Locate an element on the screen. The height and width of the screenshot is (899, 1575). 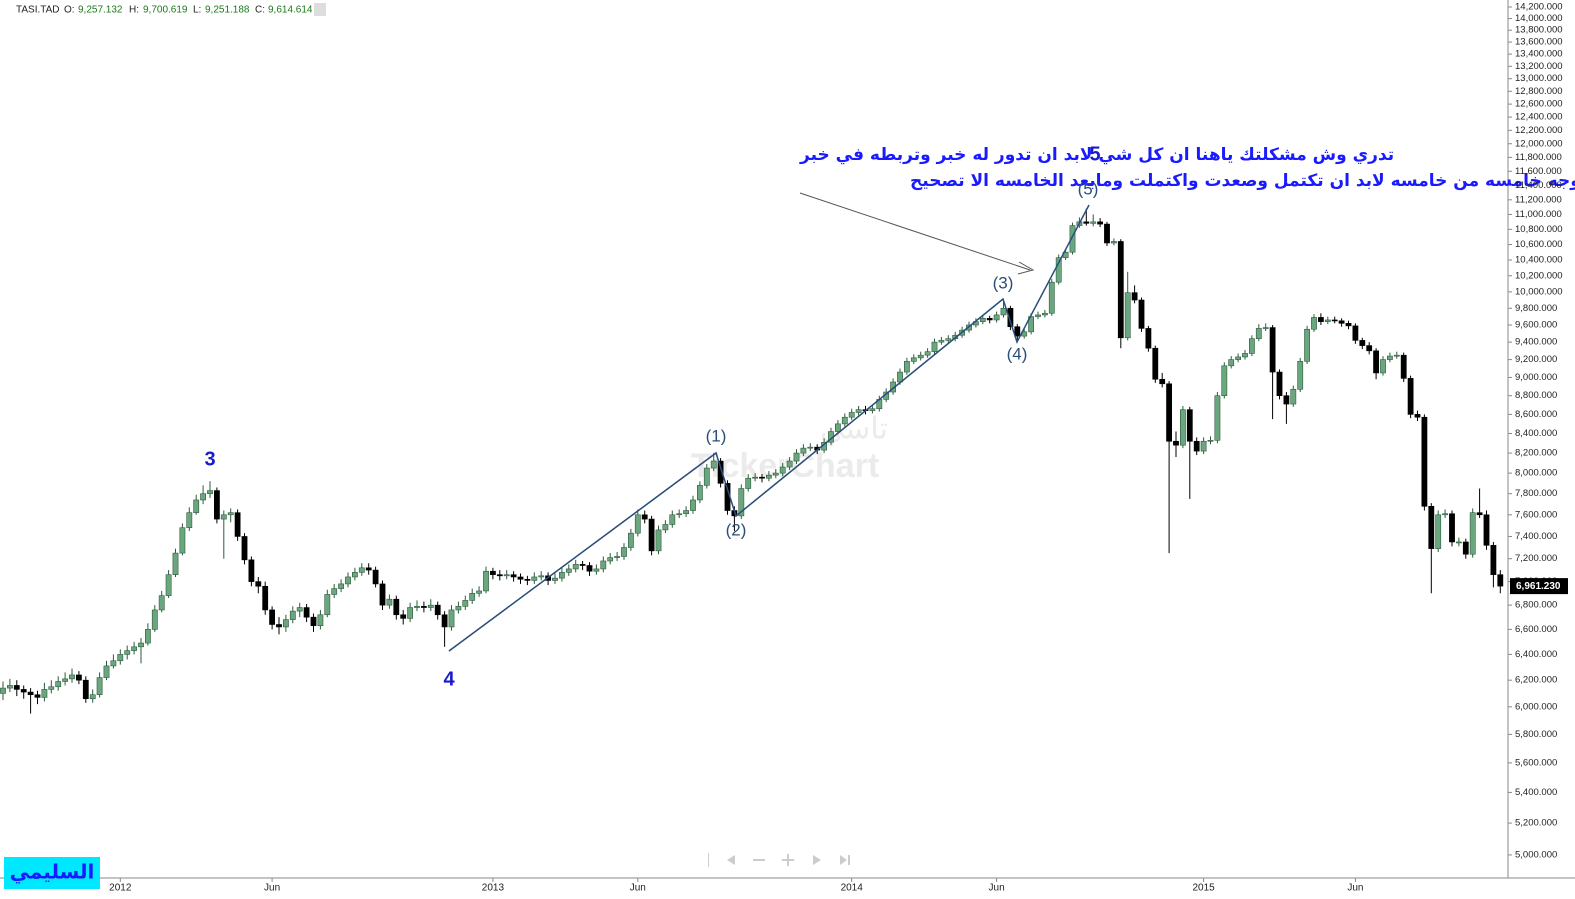
x-tick-label: 2013 is located at coordinates (493, 888).